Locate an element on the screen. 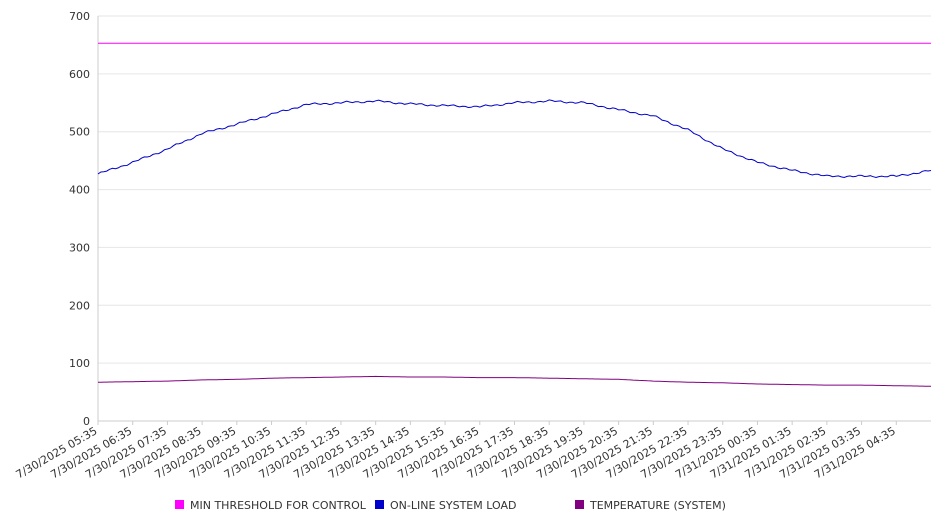 This screenshot has width=946, height=526. y-tick-label: 500 is located at coordinates (79, 132).